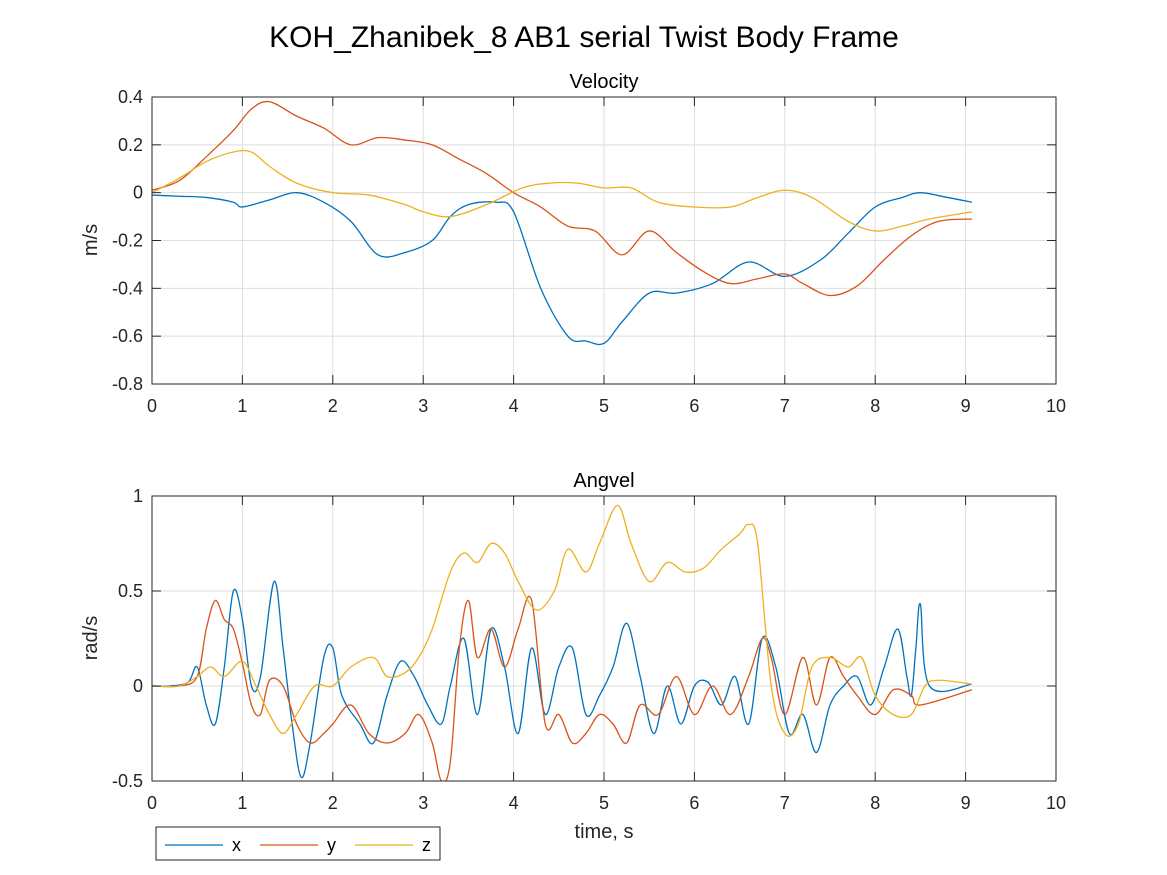 The height and width of the screenshot is (875, 1167). I want to click on legend-label-x: x, so click(236, 845).